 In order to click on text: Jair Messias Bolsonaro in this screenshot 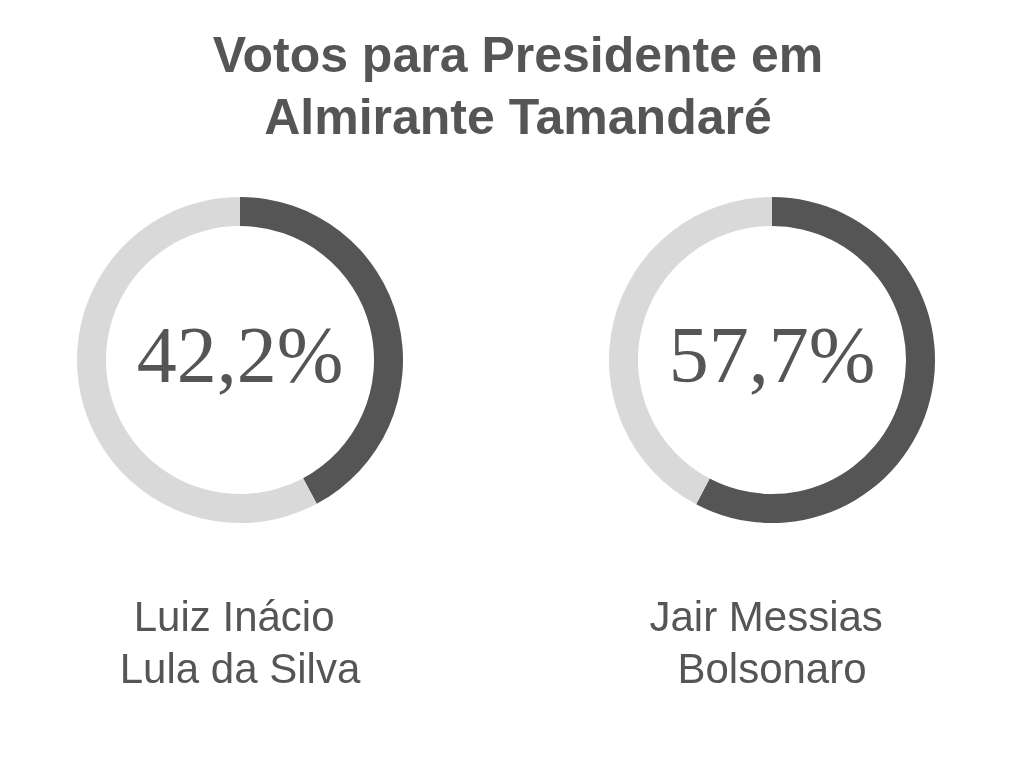, I will do `click(772, 642)`.